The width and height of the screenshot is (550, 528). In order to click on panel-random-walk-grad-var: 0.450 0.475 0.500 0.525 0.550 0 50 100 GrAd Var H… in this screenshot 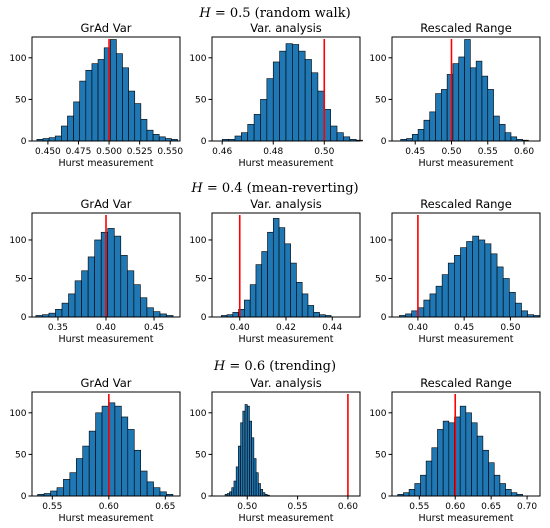, I will do `click(96, 95)`.